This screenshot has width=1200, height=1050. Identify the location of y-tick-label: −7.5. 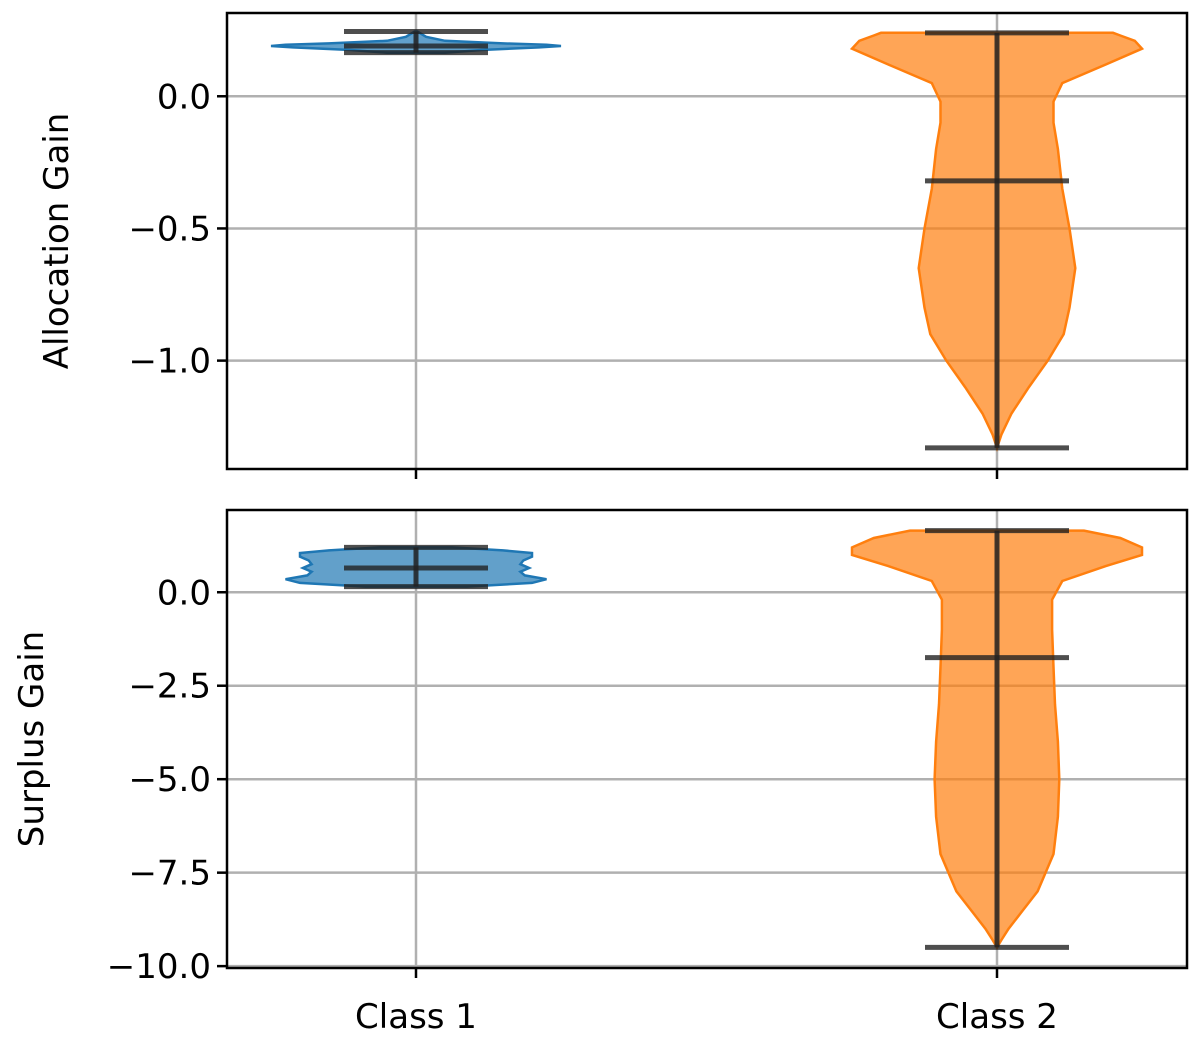
(169, 874).